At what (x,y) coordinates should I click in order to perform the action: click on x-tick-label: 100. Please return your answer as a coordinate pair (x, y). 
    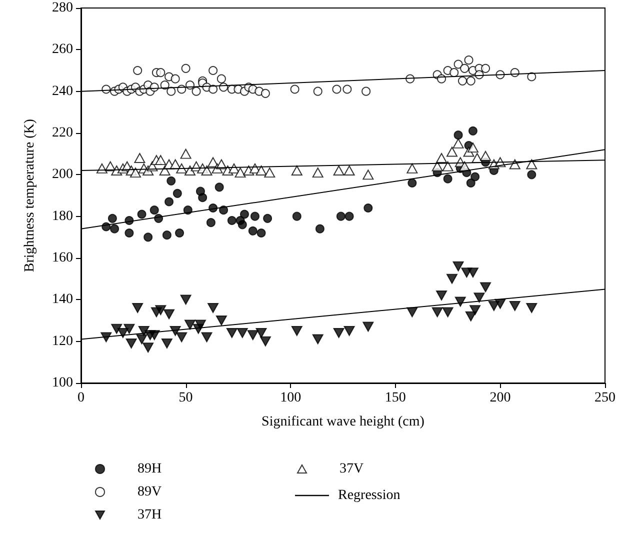
    Looking at the image, I should click on (291, 398).